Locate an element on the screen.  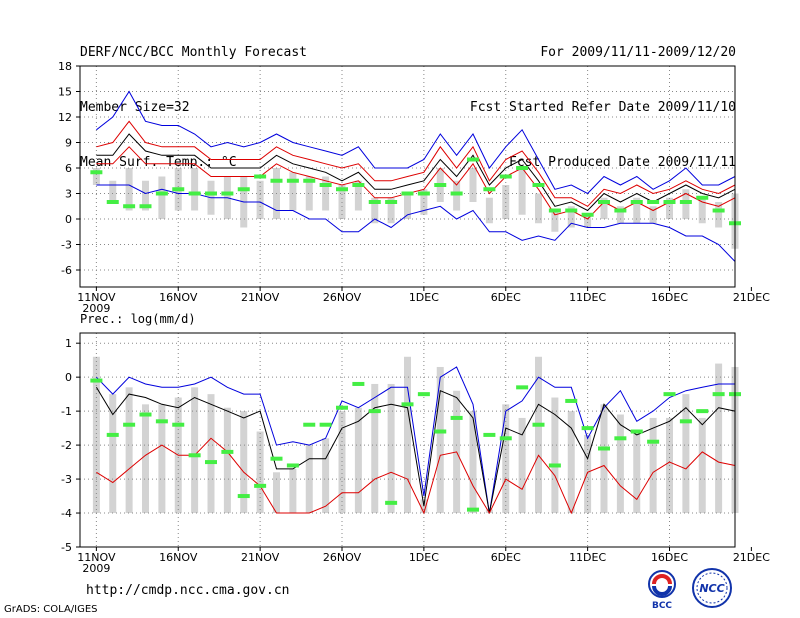
y-tick-label: -2 is located at coordinates (66, 445).